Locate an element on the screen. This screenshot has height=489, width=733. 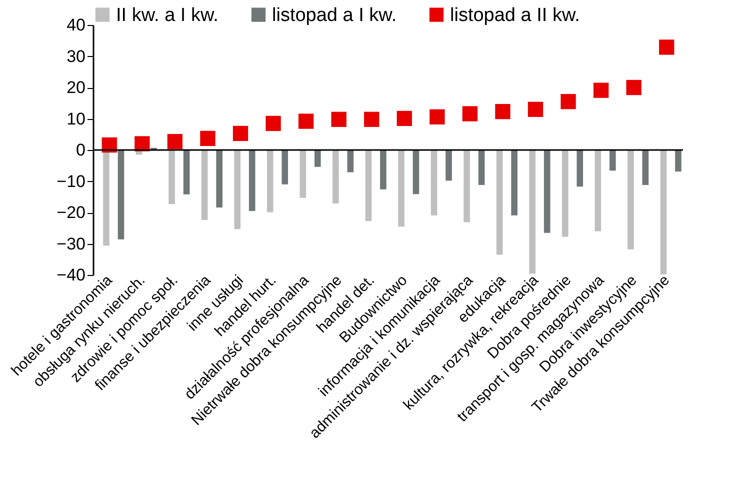
y-tick-label: 10 is located at coordinates (76, 118).